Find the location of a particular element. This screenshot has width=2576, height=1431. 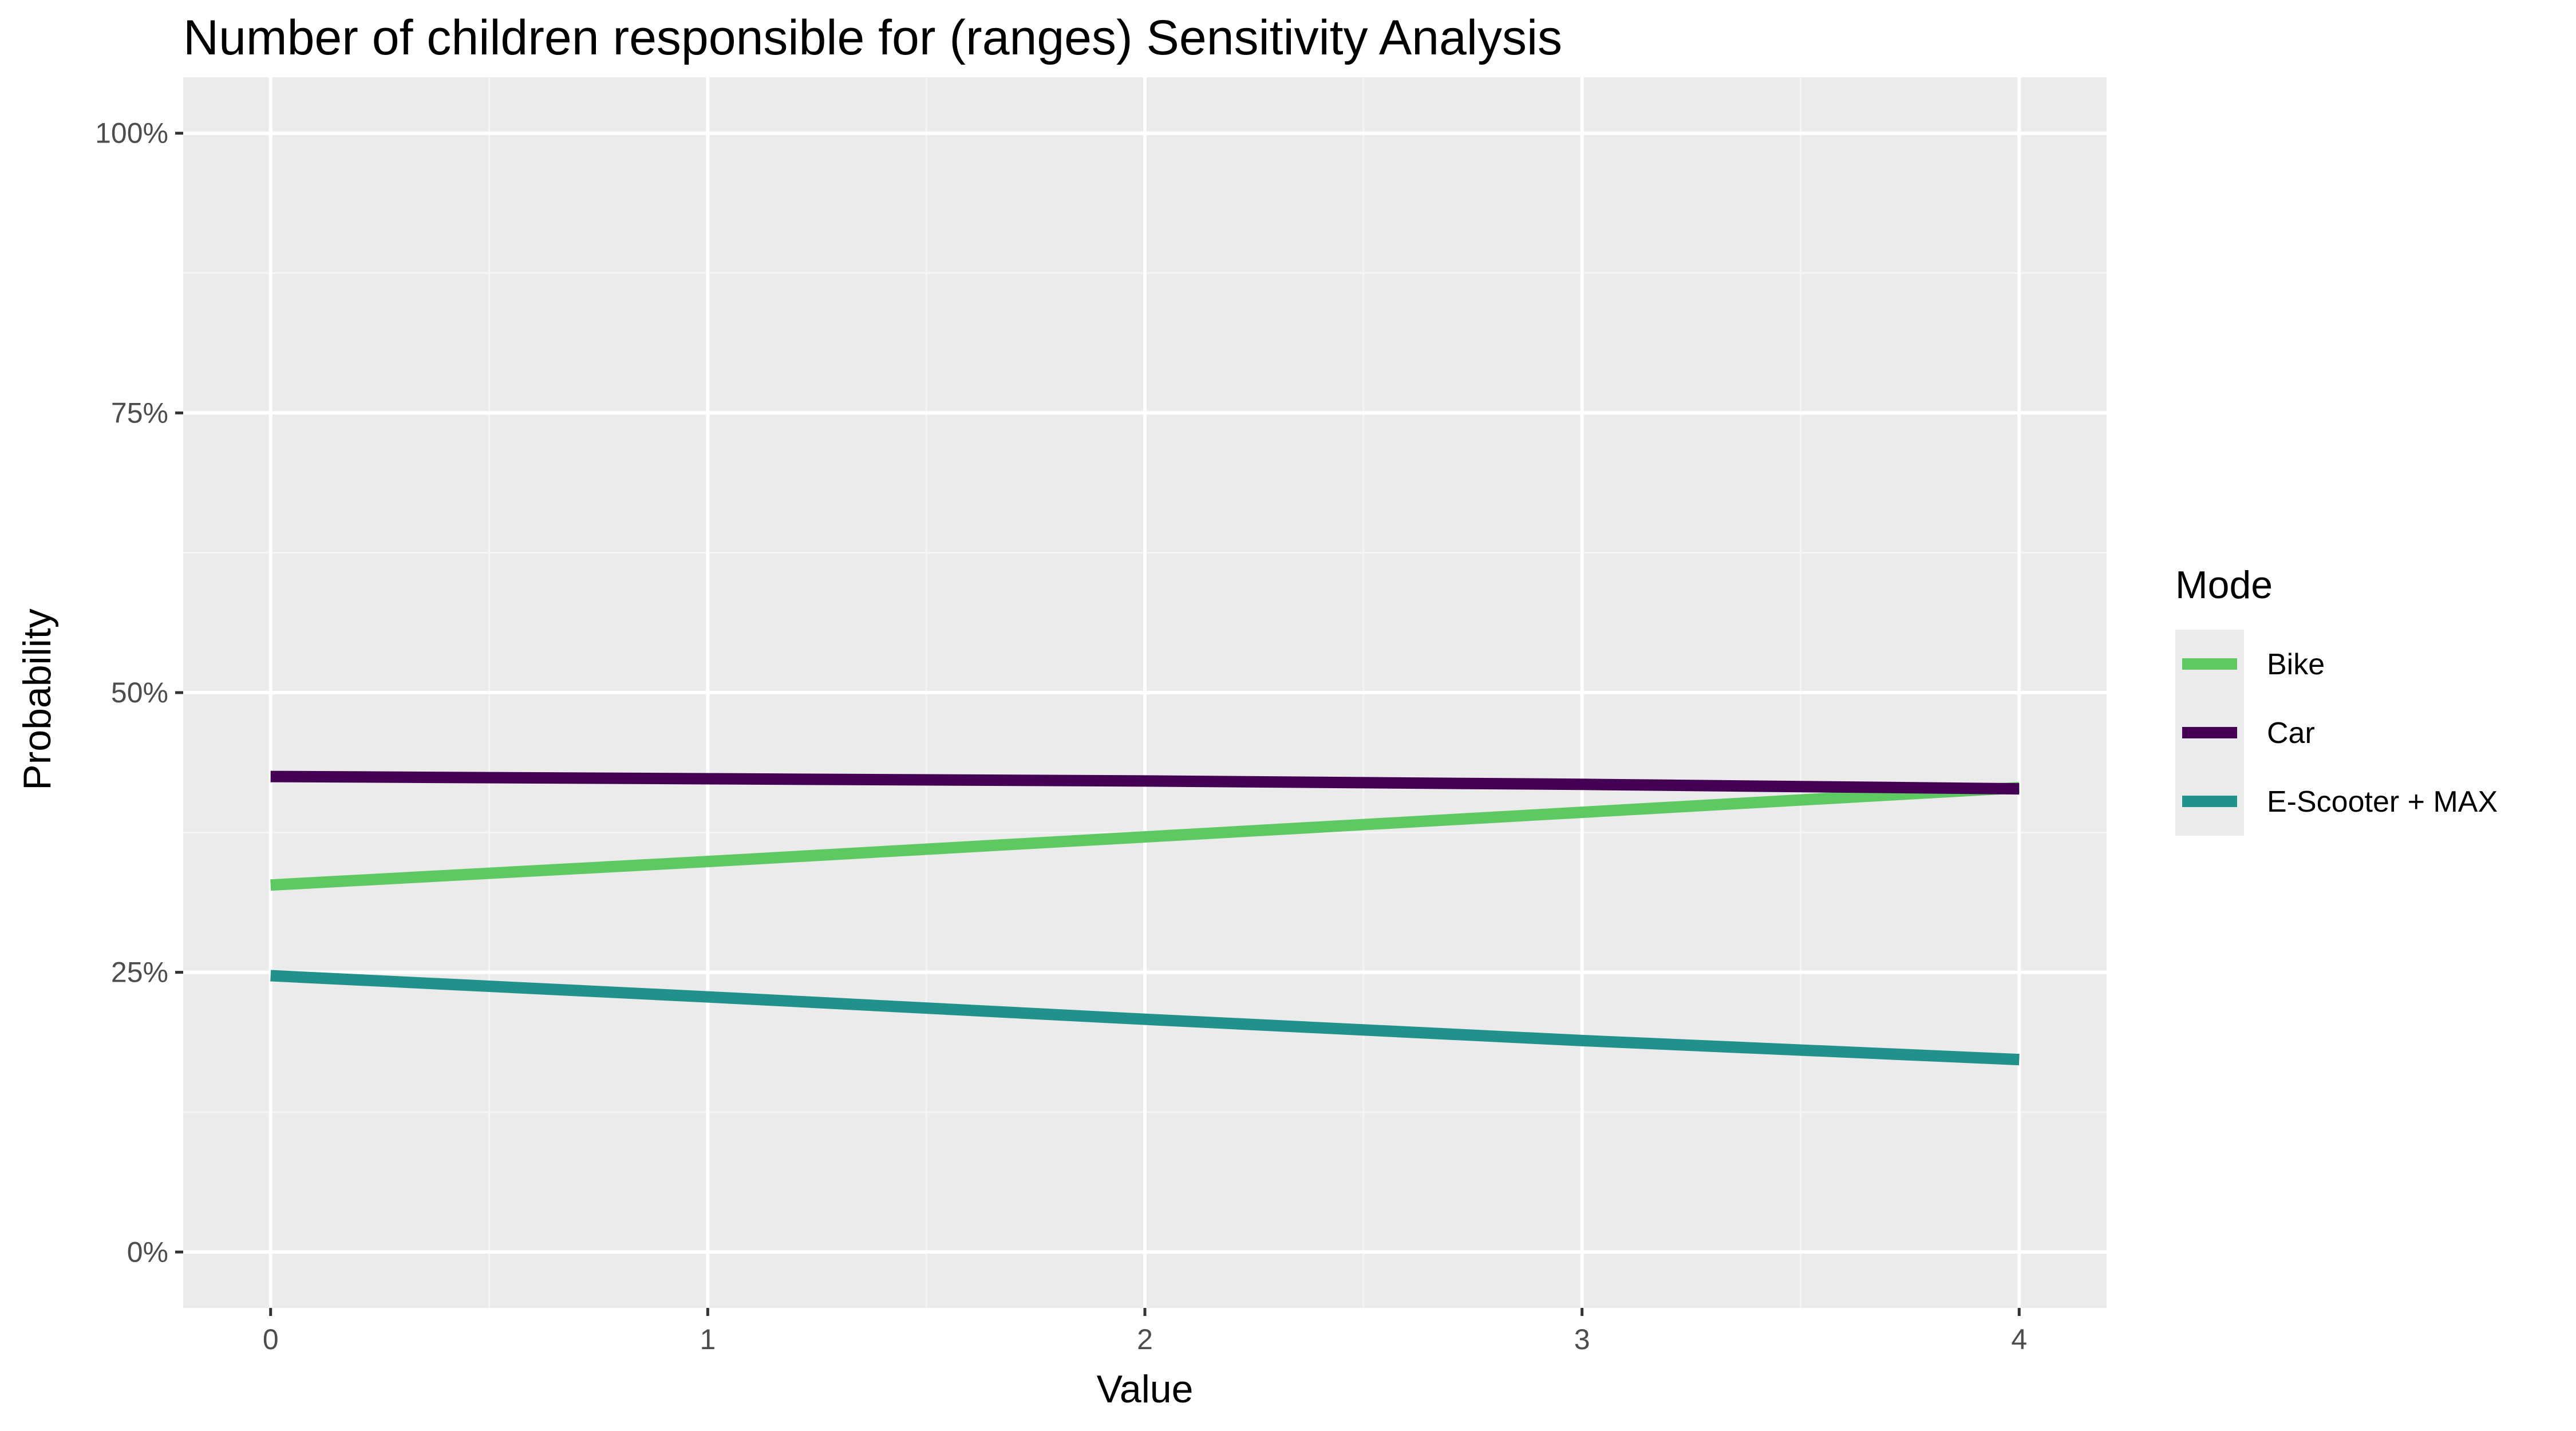

legend: Mode Bike Car E-Scooter + MAX is located at coordinates (2336, 699).